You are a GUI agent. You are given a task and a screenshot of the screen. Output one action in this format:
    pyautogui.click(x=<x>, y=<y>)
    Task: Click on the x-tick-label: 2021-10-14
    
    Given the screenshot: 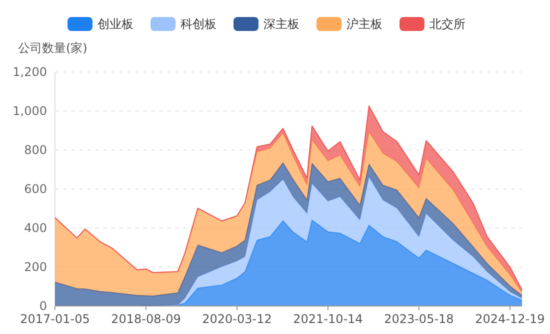 What is the action you would take?
    pyautogui.click(x=328, y=319)
    